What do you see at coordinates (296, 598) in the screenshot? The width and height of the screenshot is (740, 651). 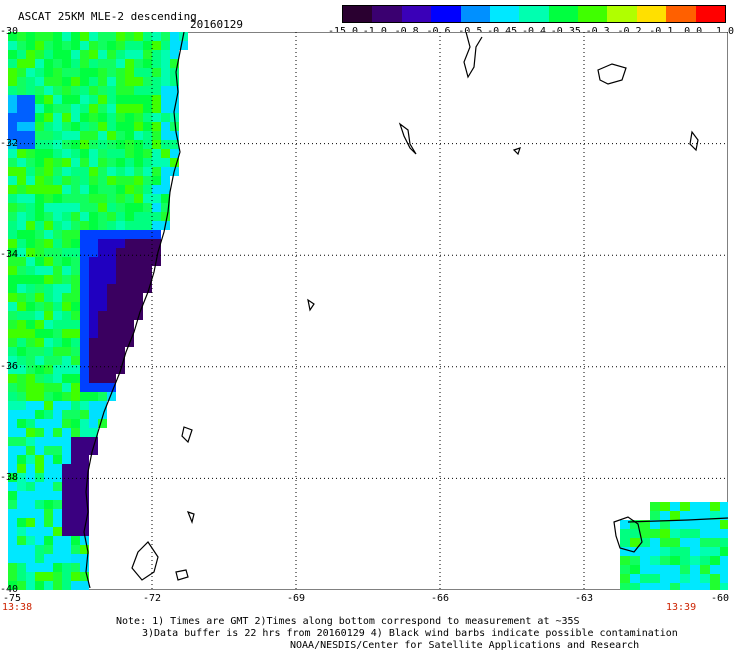 I see `longitude-label: -69` at bounding box center [296, 598].